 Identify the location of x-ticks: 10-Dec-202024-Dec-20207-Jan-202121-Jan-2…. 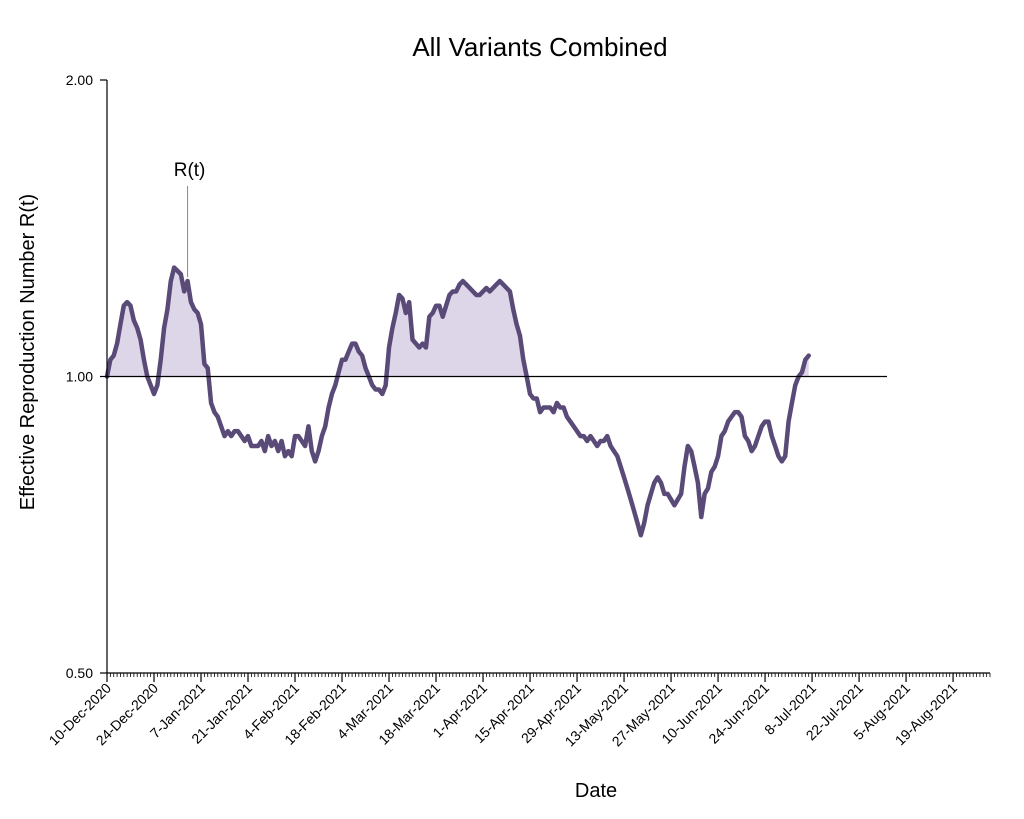
(503, 711).